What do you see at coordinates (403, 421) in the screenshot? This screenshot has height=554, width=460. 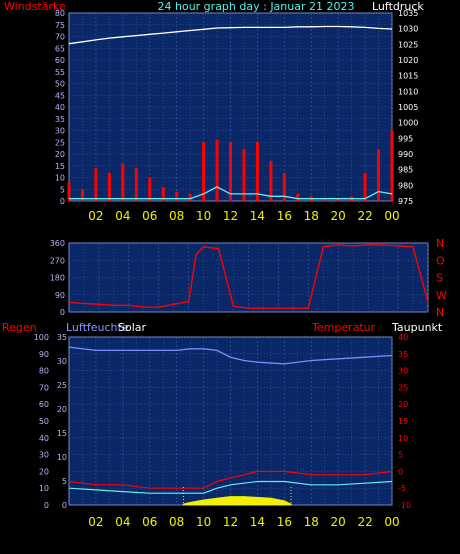 I see `temperature-tick-label: 15` at bounding box center [403, 421].